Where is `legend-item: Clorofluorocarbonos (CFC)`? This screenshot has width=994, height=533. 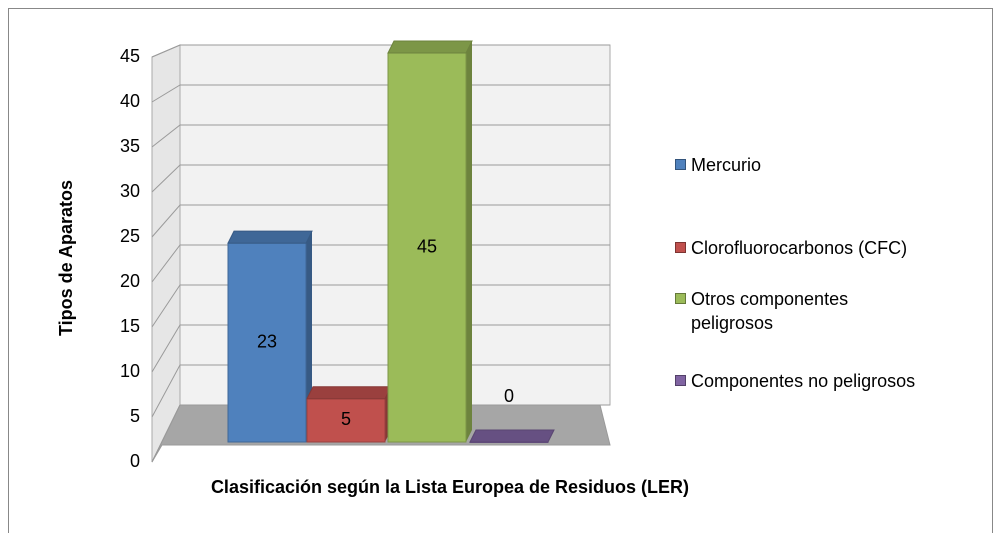 legend-item: Clorofluorocarbonos (CFC) is located at coordinates (800, 248).